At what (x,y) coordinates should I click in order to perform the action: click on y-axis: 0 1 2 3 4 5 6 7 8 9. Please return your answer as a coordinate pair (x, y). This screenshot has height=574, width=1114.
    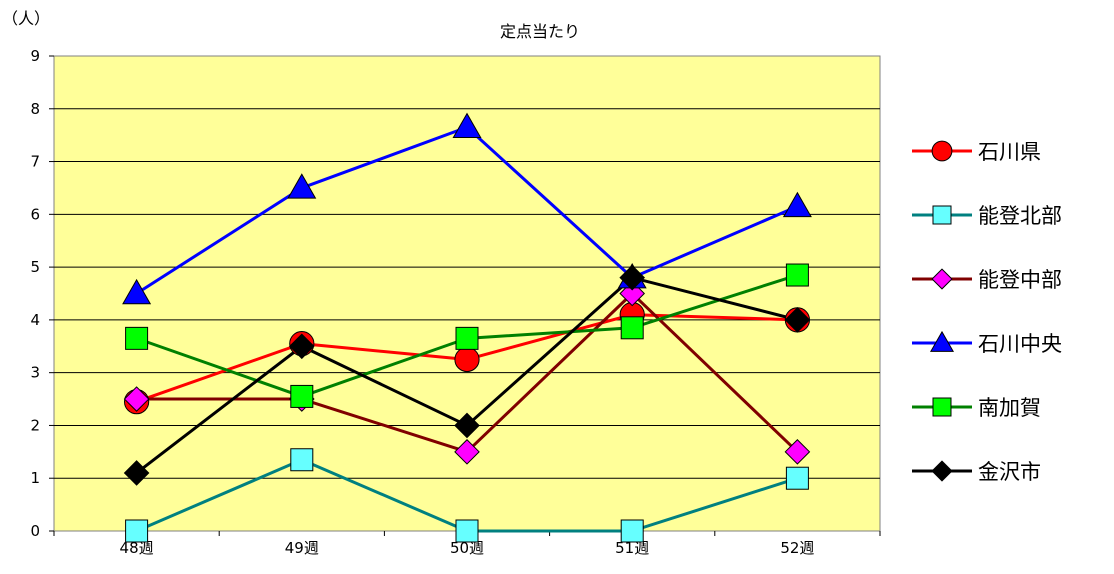
    Looking at the image, I should click on (42, 293).